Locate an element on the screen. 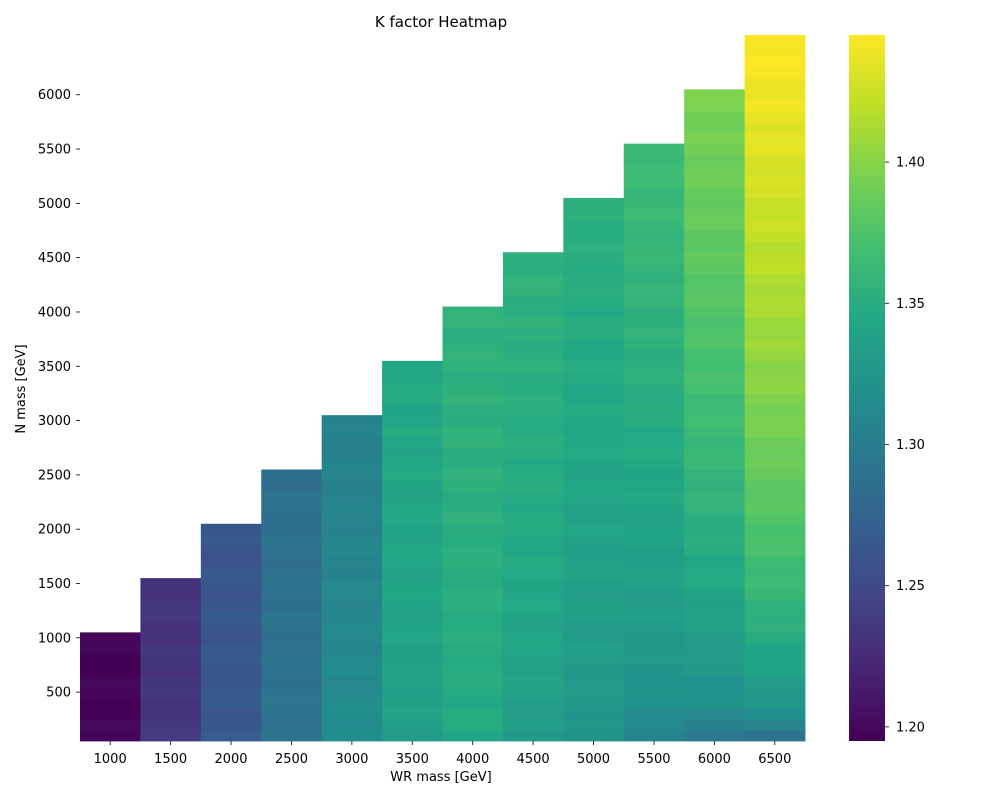 This screenshot has width=1000, height=800. x-tick-label: 5500 is located at coordinates (653, 759).